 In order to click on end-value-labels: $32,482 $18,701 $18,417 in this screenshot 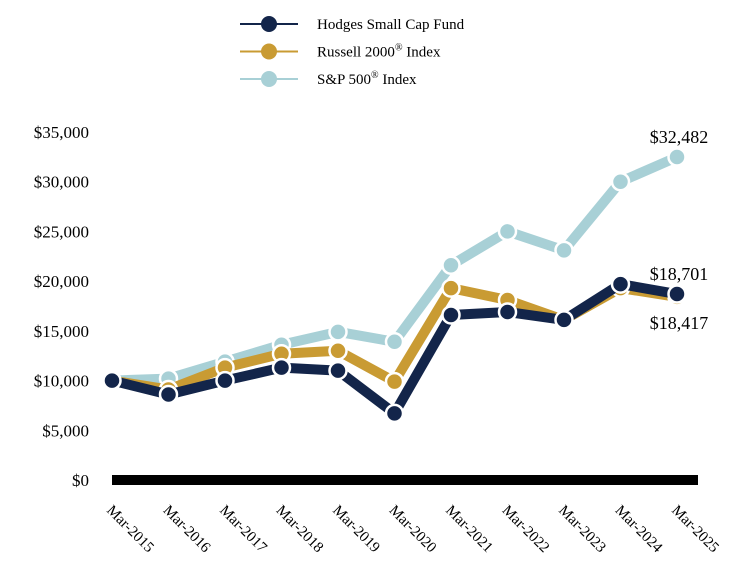, I will do `click(679, 230)`.